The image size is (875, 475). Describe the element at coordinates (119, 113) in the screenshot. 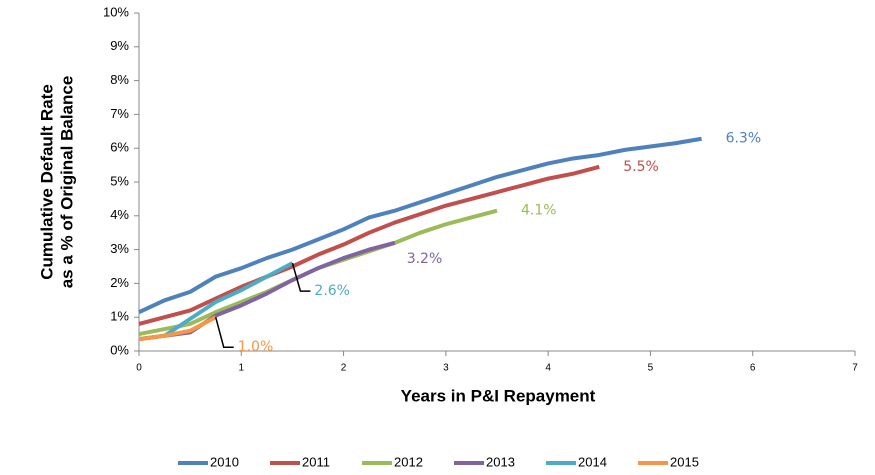

I see `y-tick-label: 7%` at that location.